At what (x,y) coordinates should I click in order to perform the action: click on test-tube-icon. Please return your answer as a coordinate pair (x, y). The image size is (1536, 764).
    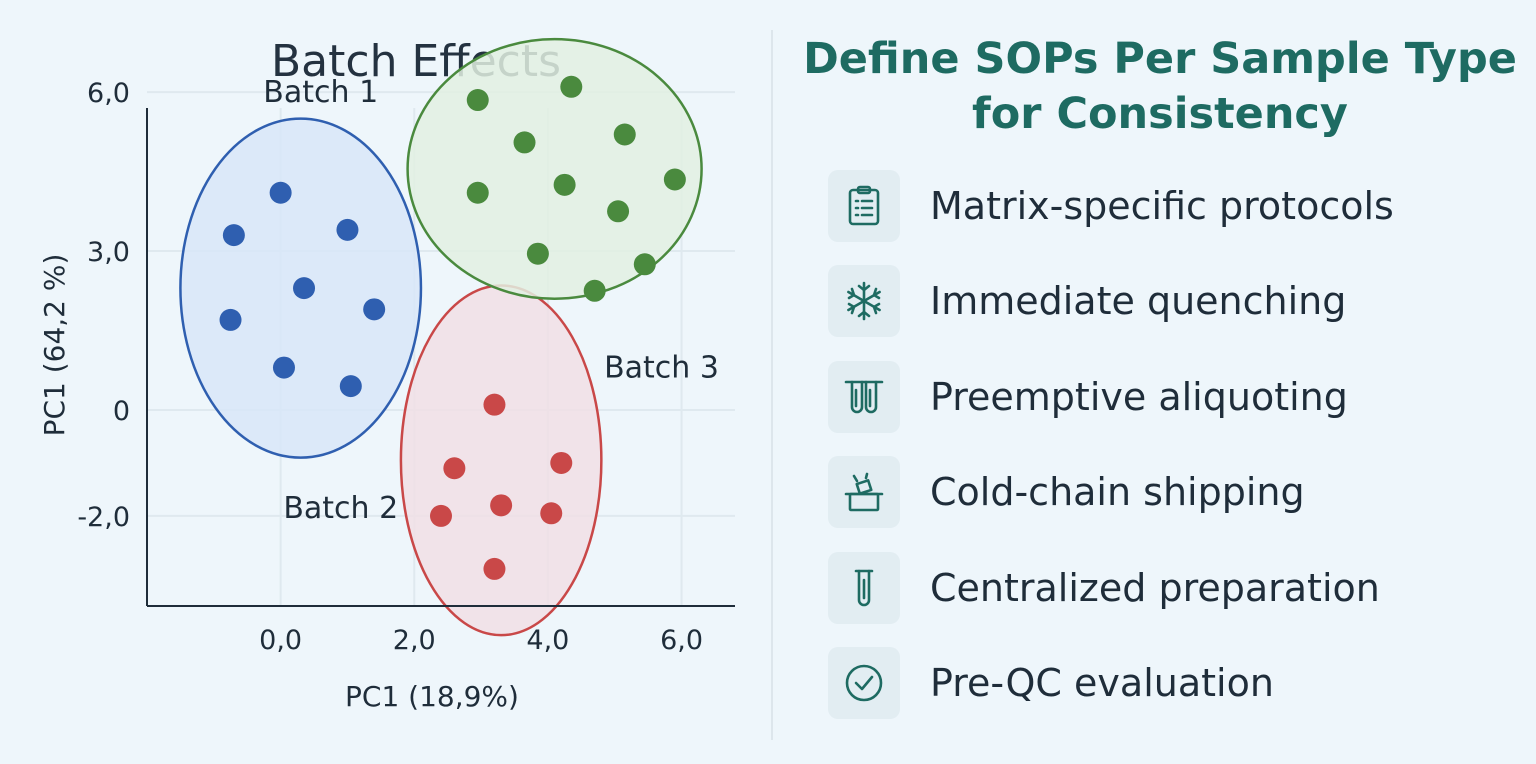
    Looking at the image, I should click on (864, 587).